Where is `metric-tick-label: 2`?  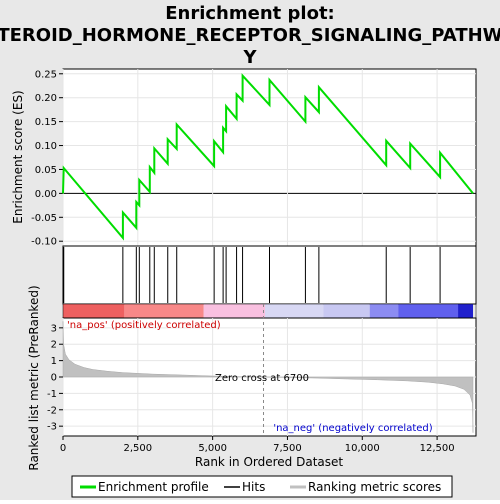
metric-tick-label: 2 is located at coordinates (54, 345).